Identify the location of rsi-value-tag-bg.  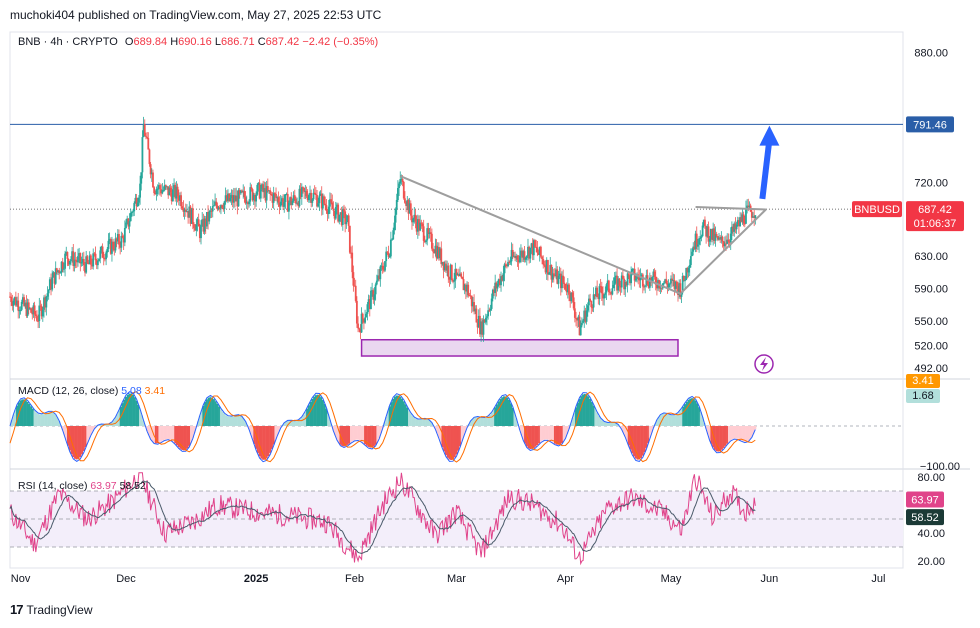
(925, 499).